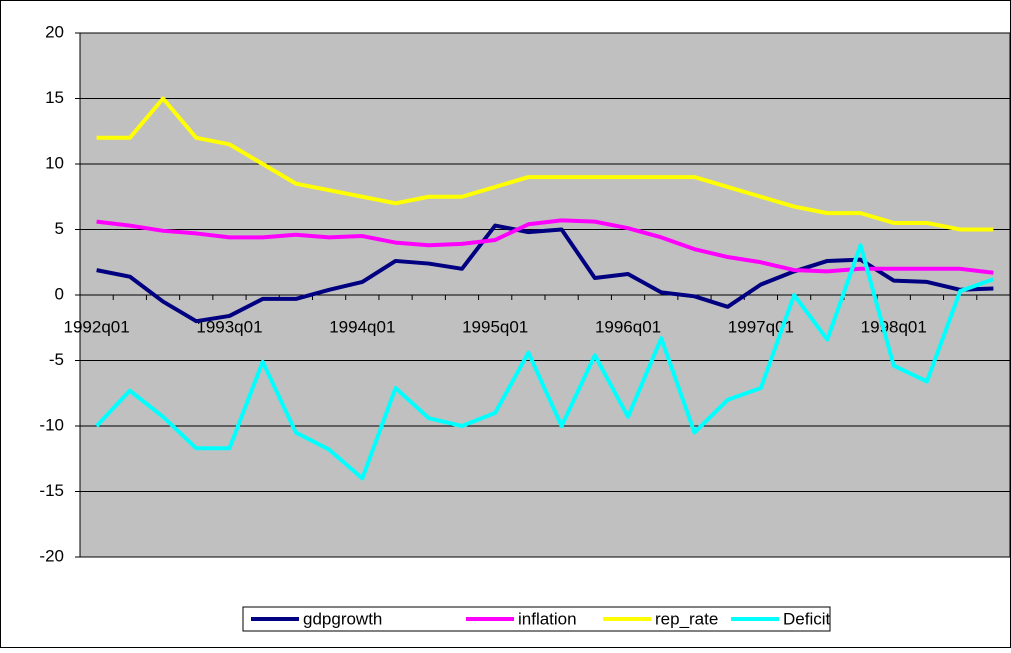 This screenshot has height=653, width=1011. Describe the element at coordinates (894, 326) in the screenshot. I see `x-tick-label: 1998q01` at that location.